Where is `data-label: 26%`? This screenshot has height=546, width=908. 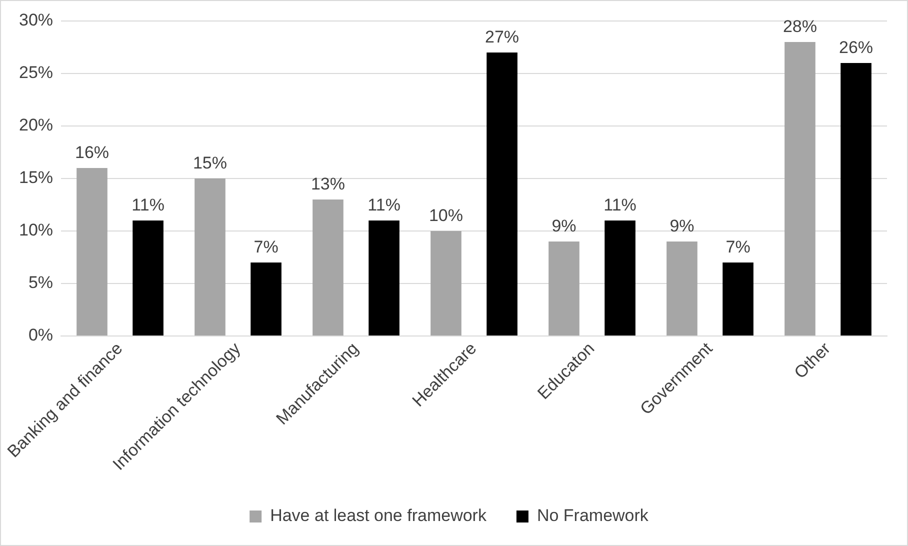
data-label: 26% is located at coordinates (856, 48).